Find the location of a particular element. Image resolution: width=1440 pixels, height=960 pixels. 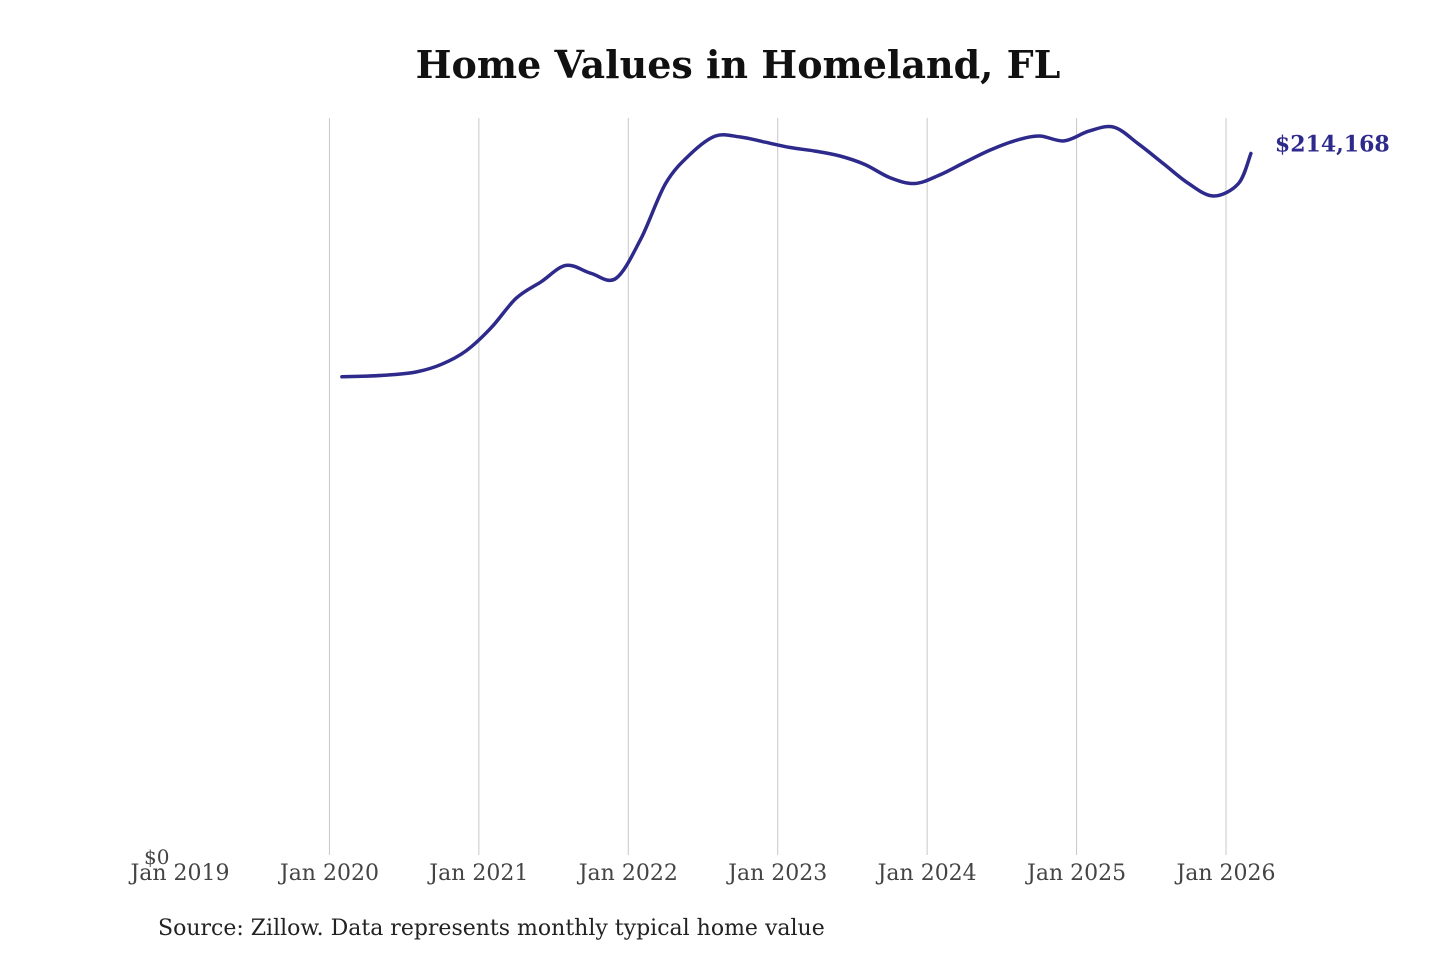

x-tick-label: Jan 2024 is located at coordinates (926, 873).